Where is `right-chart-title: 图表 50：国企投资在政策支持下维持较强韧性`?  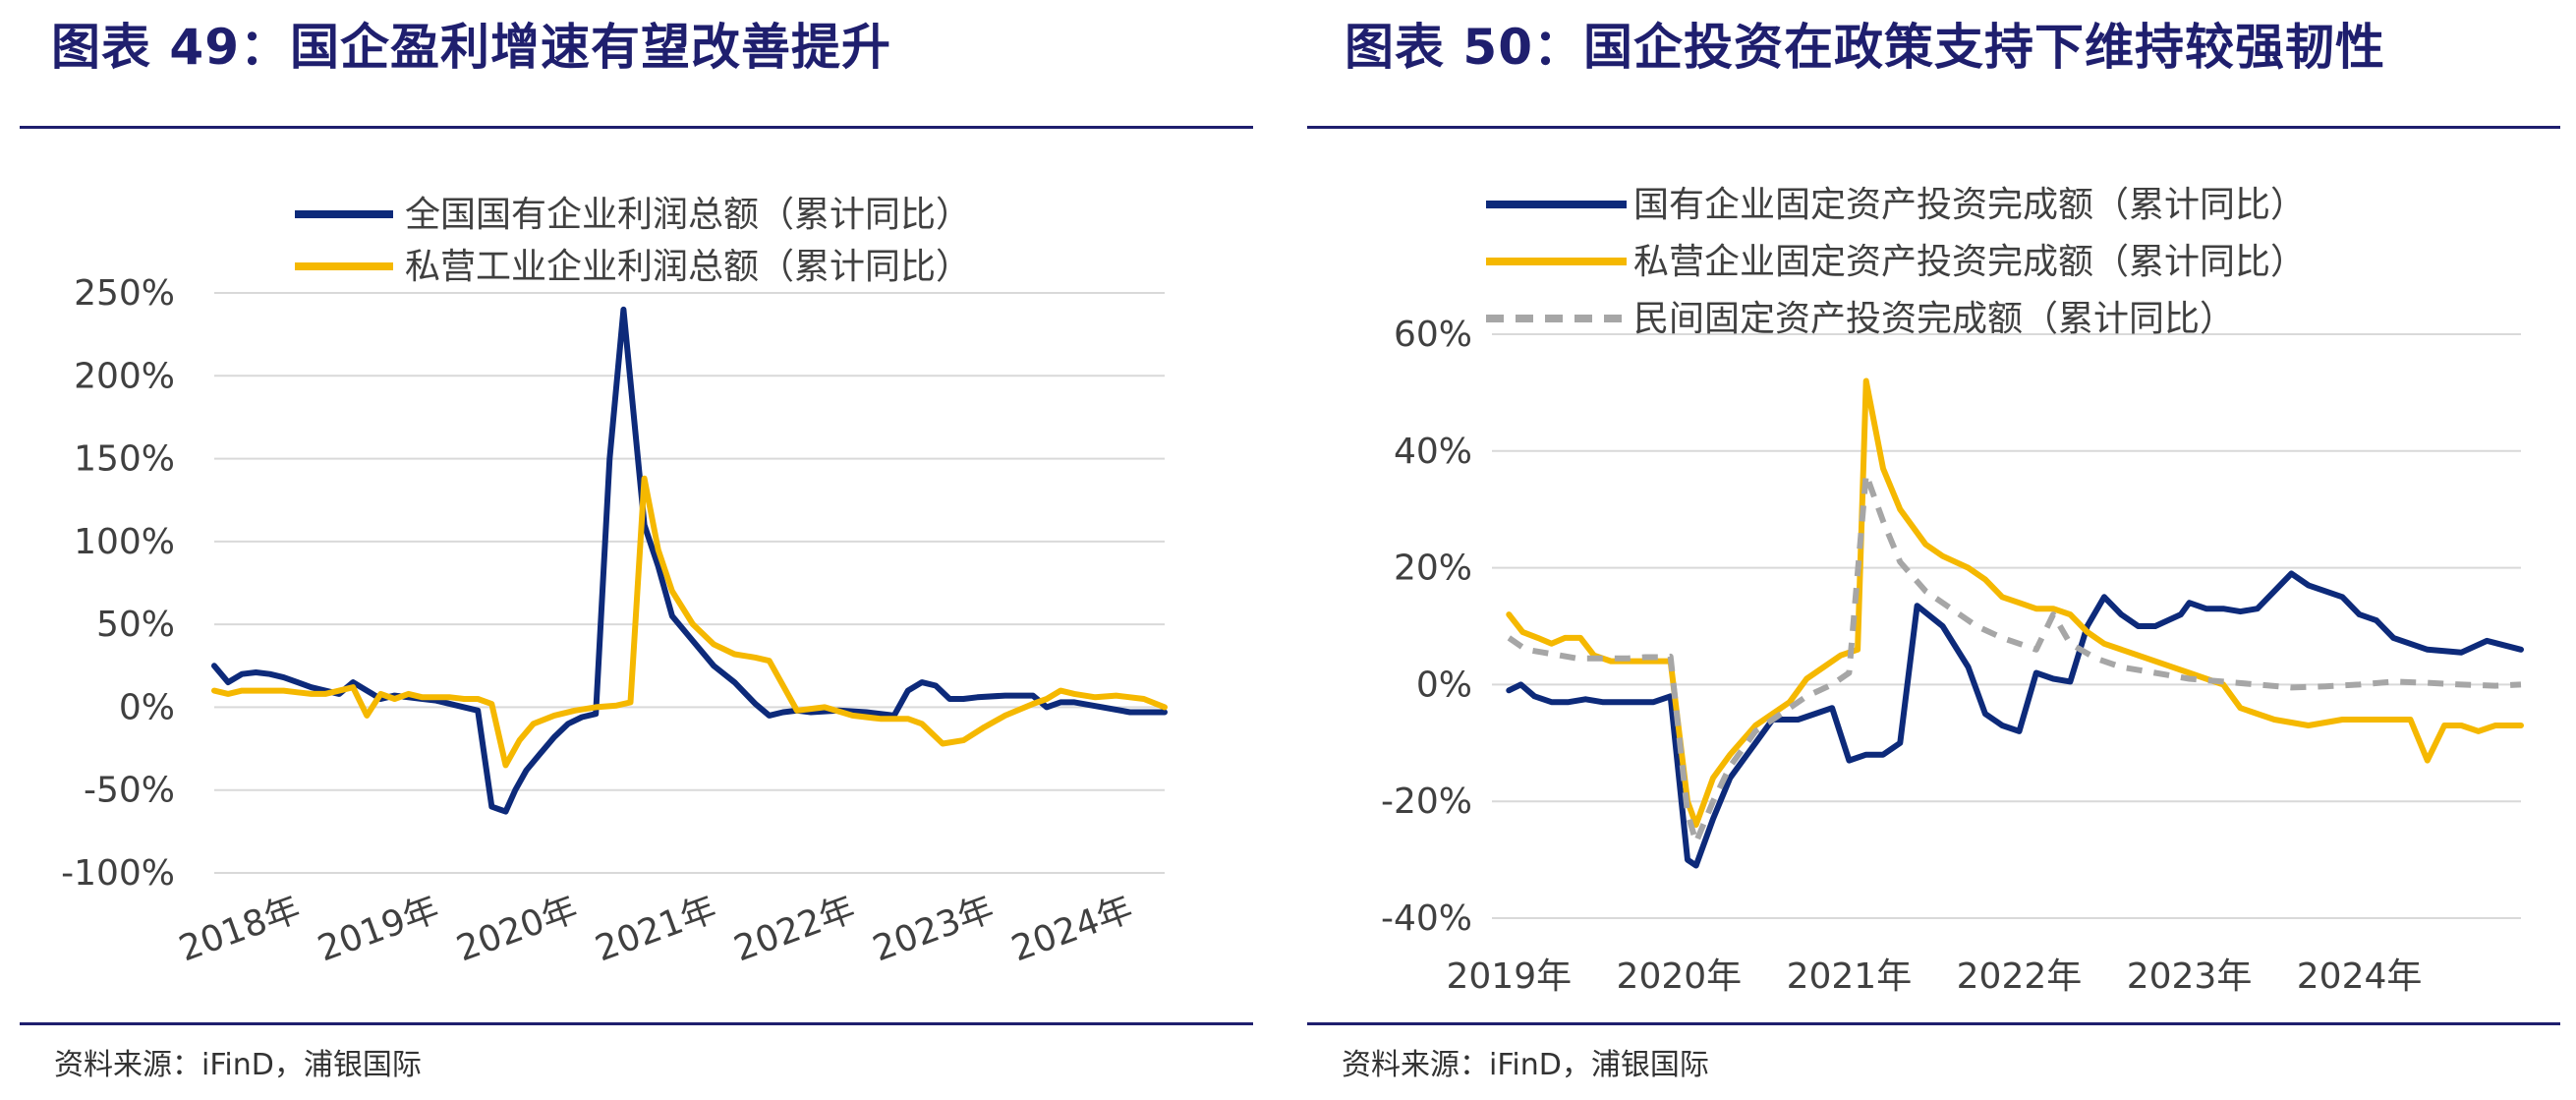
right-chart-title: 图表 50：国企投资在政策支持下维持较强韧性 is located at coordinates (1865, 47).